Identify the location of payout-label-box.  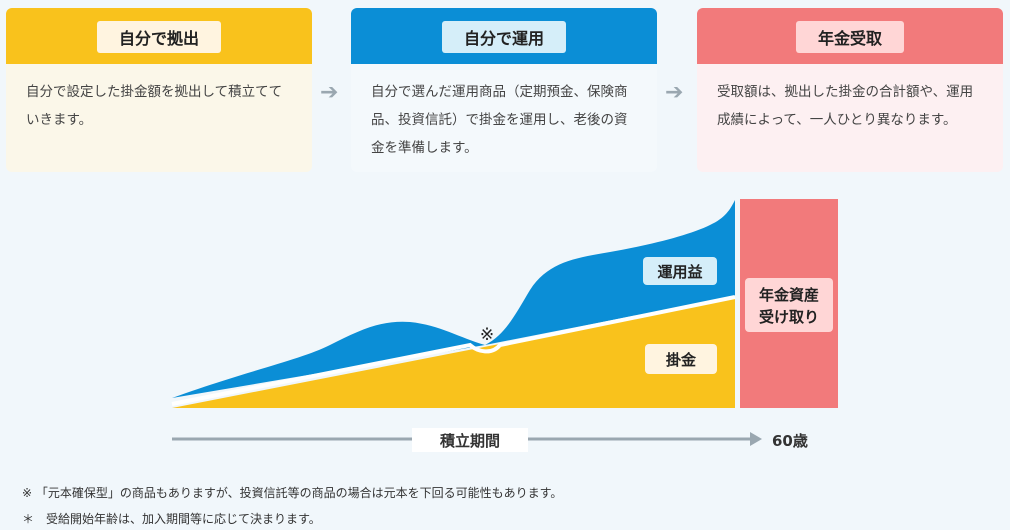
(789, 305).